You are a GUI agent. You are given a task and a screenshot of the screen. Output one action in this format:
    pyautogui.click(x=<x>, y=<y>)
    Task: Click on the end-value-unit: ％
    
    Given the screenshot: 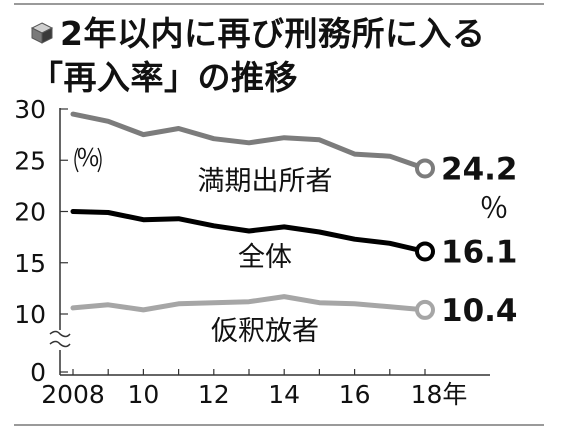 What is the action you would take?
    pyautogui.click(x=493, y=208)
    